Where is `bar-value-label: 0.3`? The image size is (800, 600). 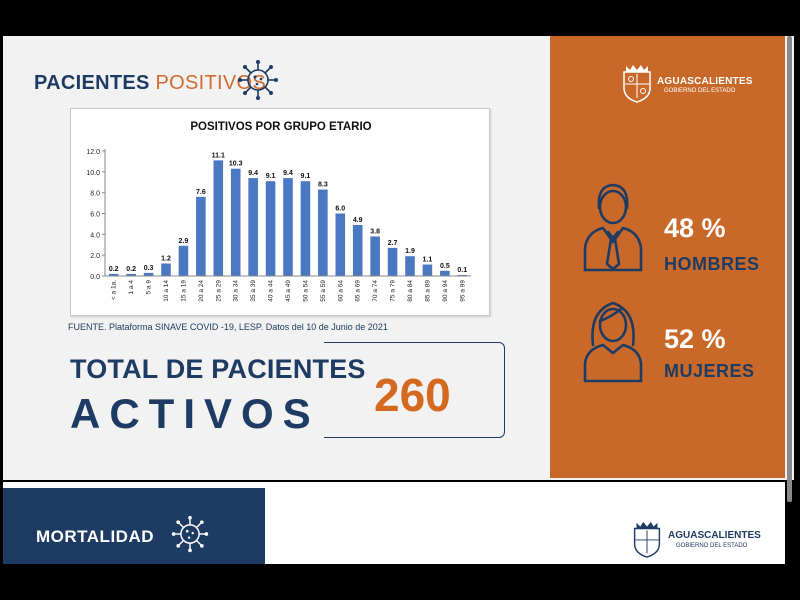 bar-value-label: 0.3 is located at coordinates (149, 268).